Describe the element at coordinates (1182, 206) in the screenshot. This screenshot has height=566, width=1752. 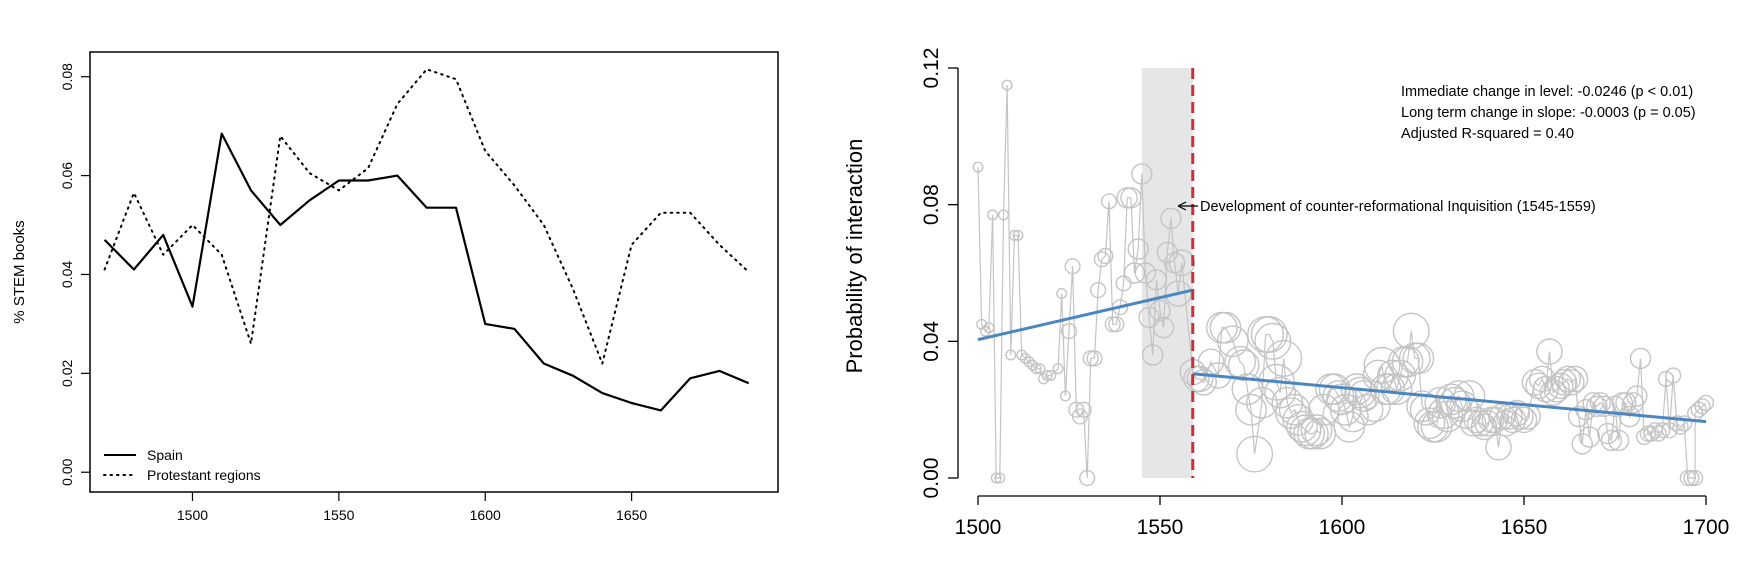
I see `event-arrow-head` at that location.